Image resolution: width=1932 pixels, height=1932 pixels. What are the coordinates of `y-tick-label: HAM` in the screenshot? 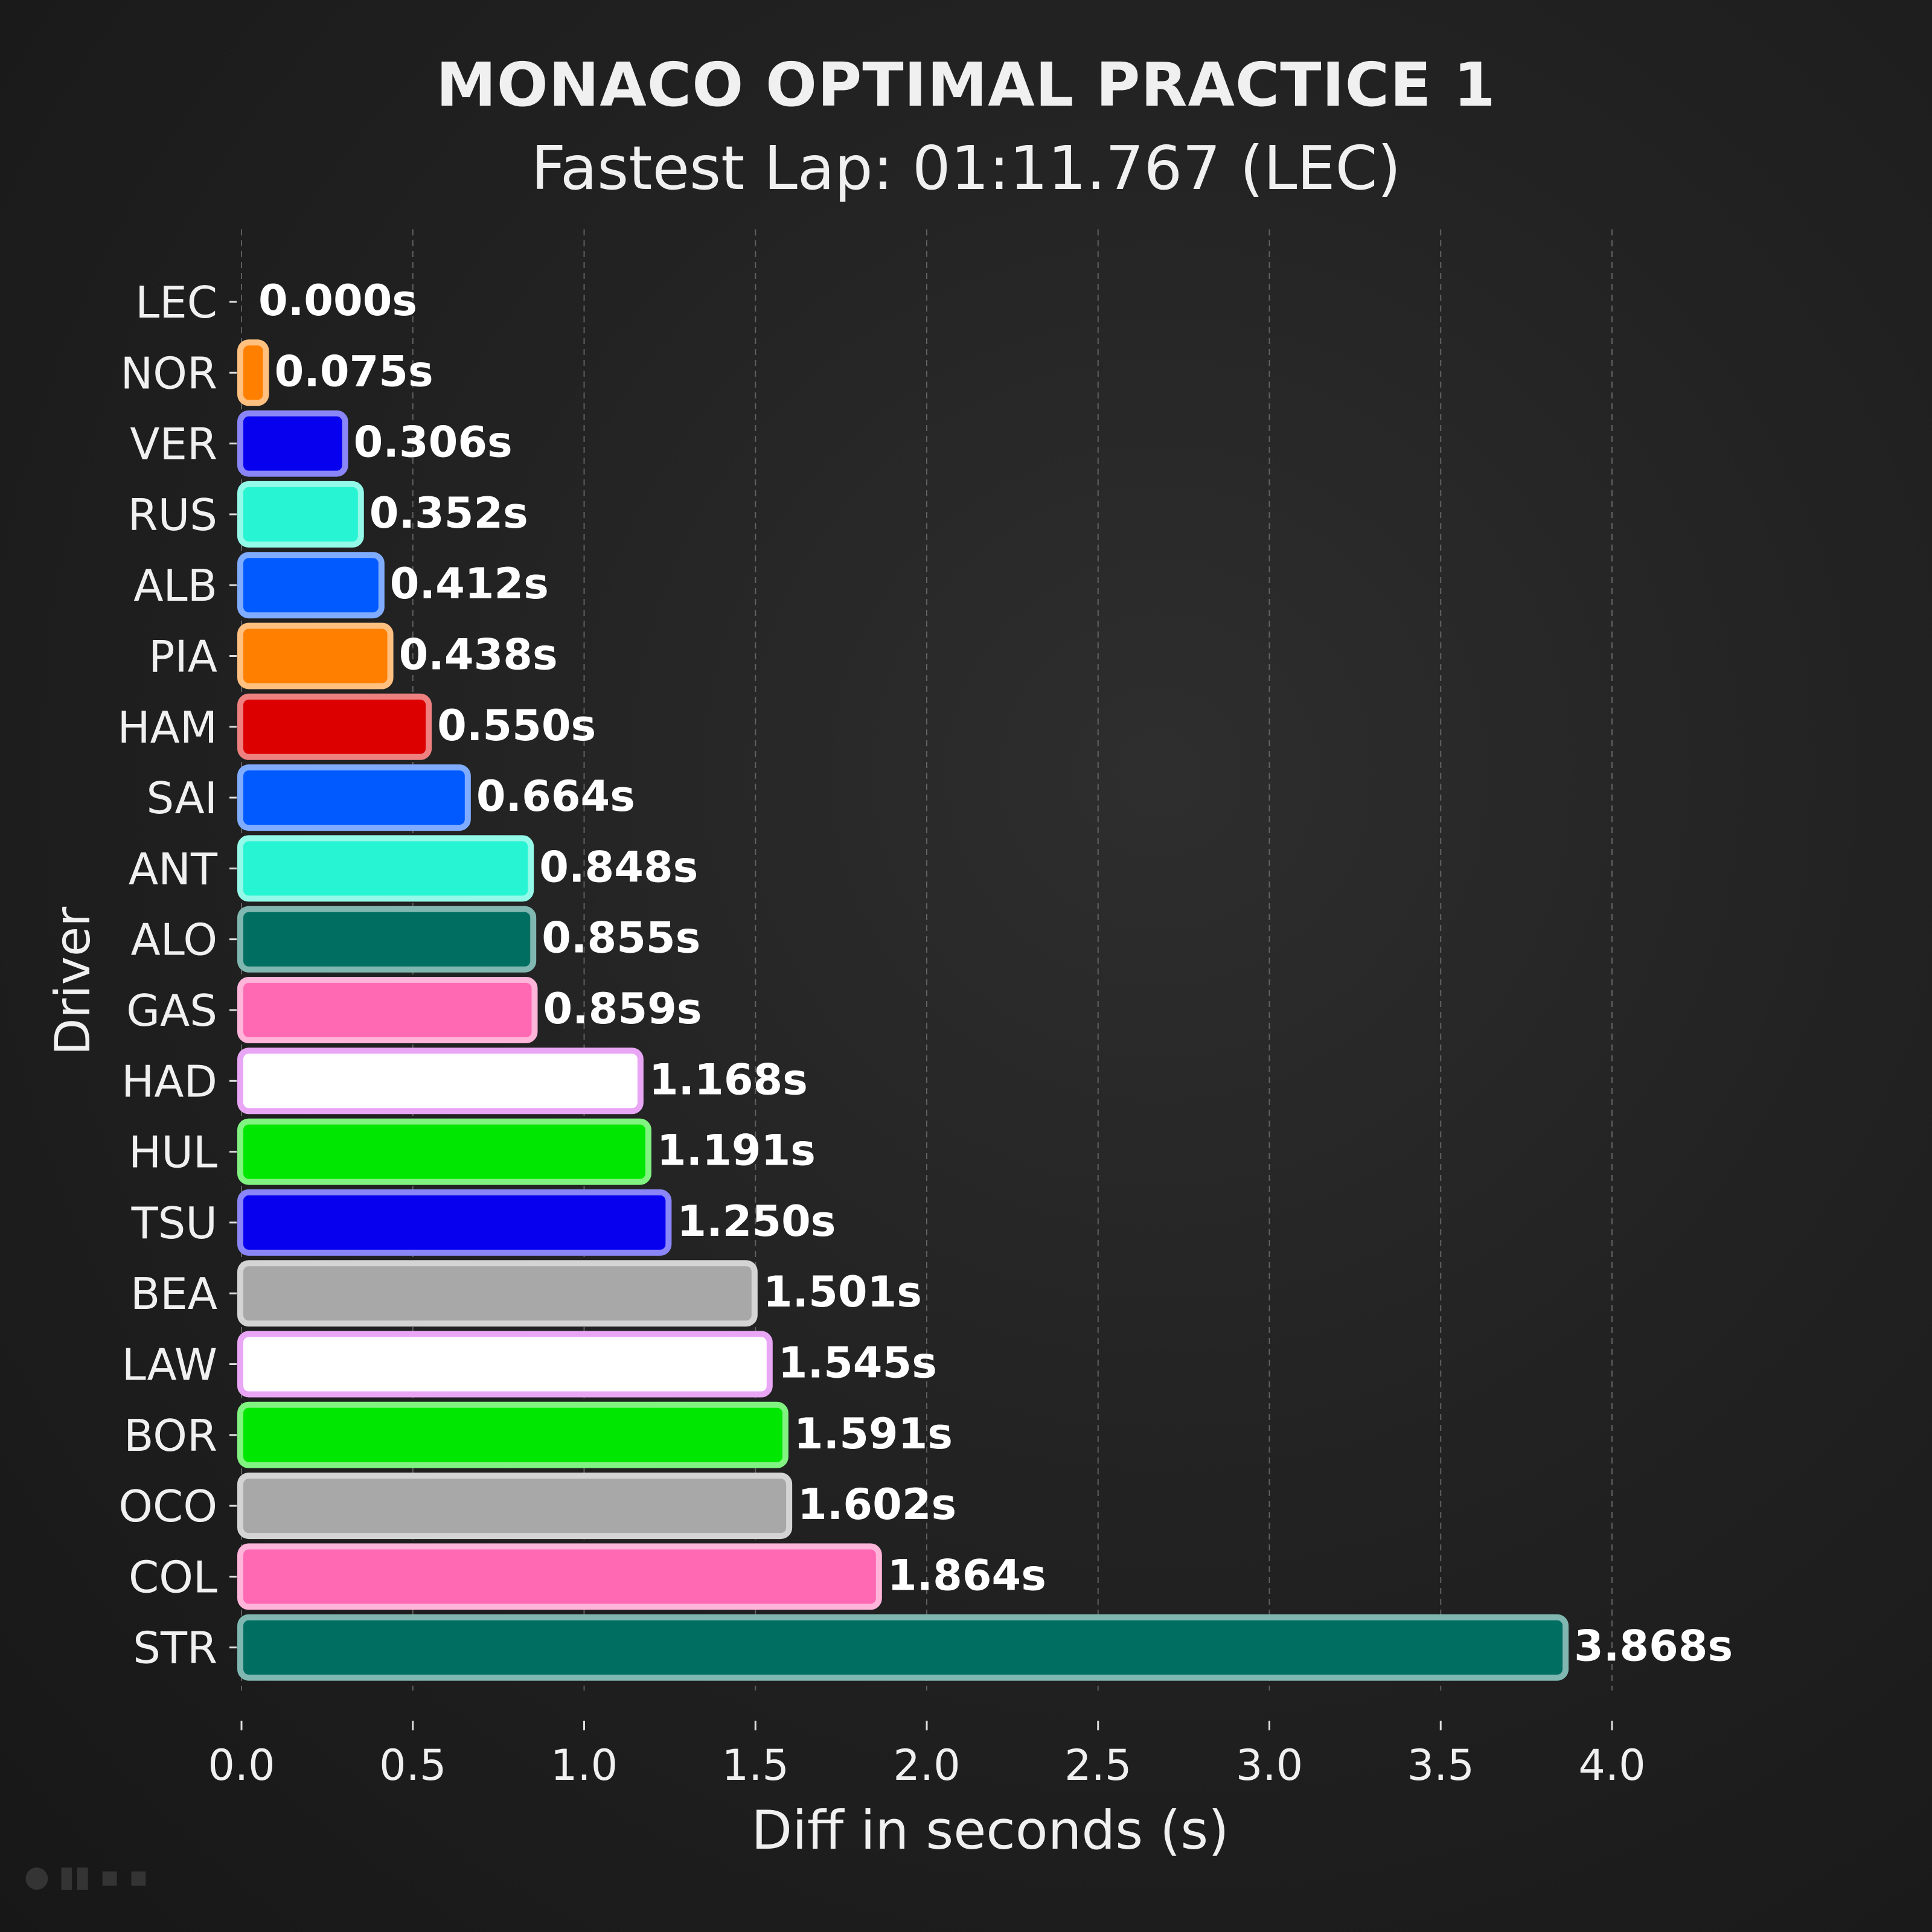 It's located at (167, 727).